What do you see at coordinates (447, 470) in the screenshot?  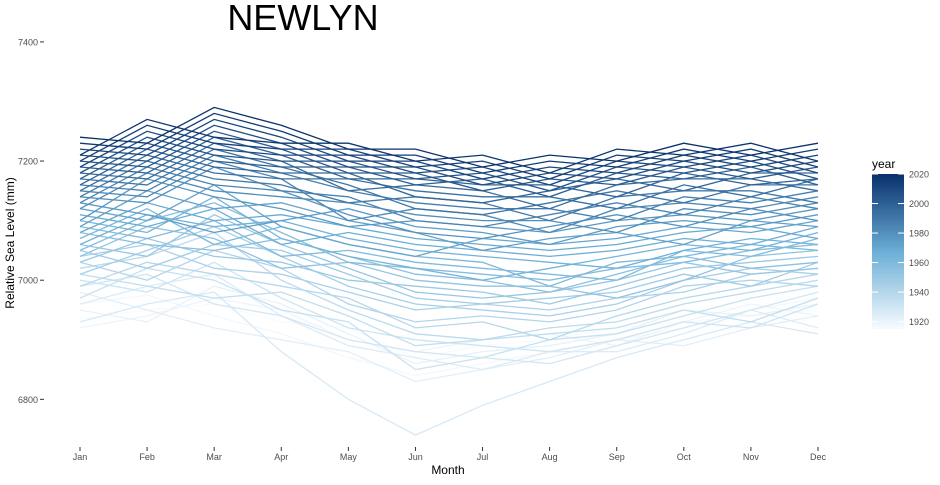 I see `x-axis-label: Month` at bounding box center [447, 470].